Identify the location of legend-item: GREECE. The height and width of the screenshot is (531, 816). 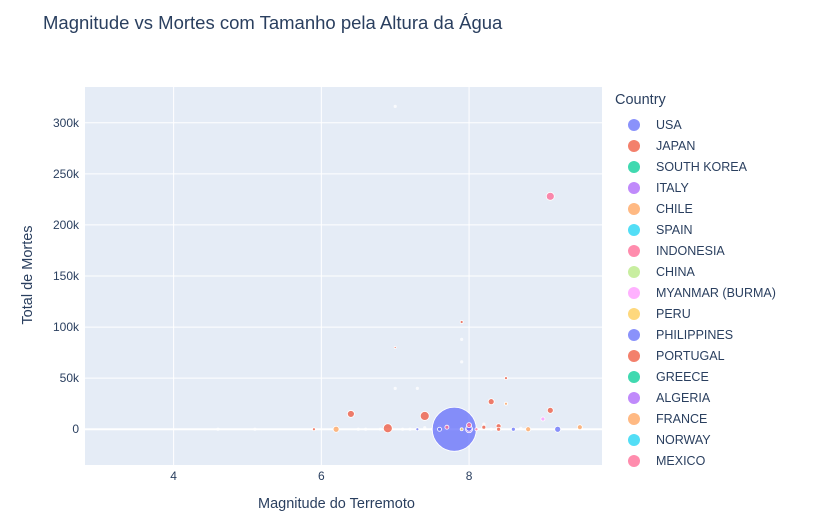
(695, 376).